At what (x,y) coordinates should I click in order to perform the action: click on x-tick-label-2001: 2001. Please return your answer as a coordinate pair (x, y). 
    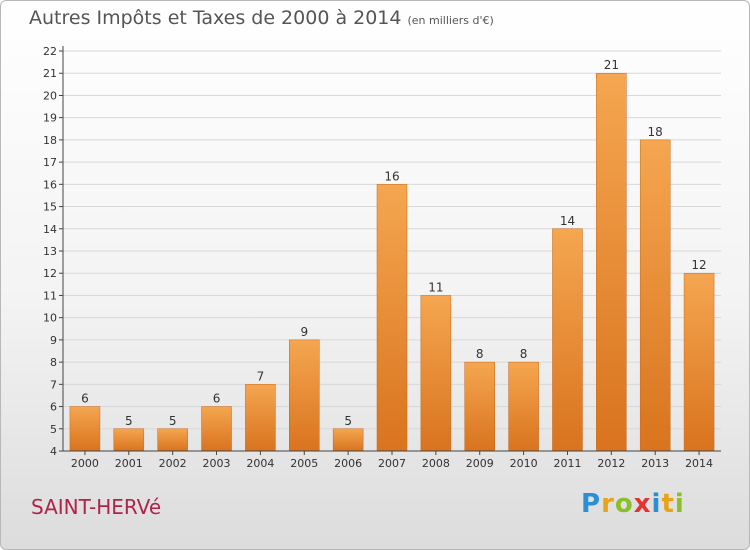
    Looking at the image, I should click on (129, 463).